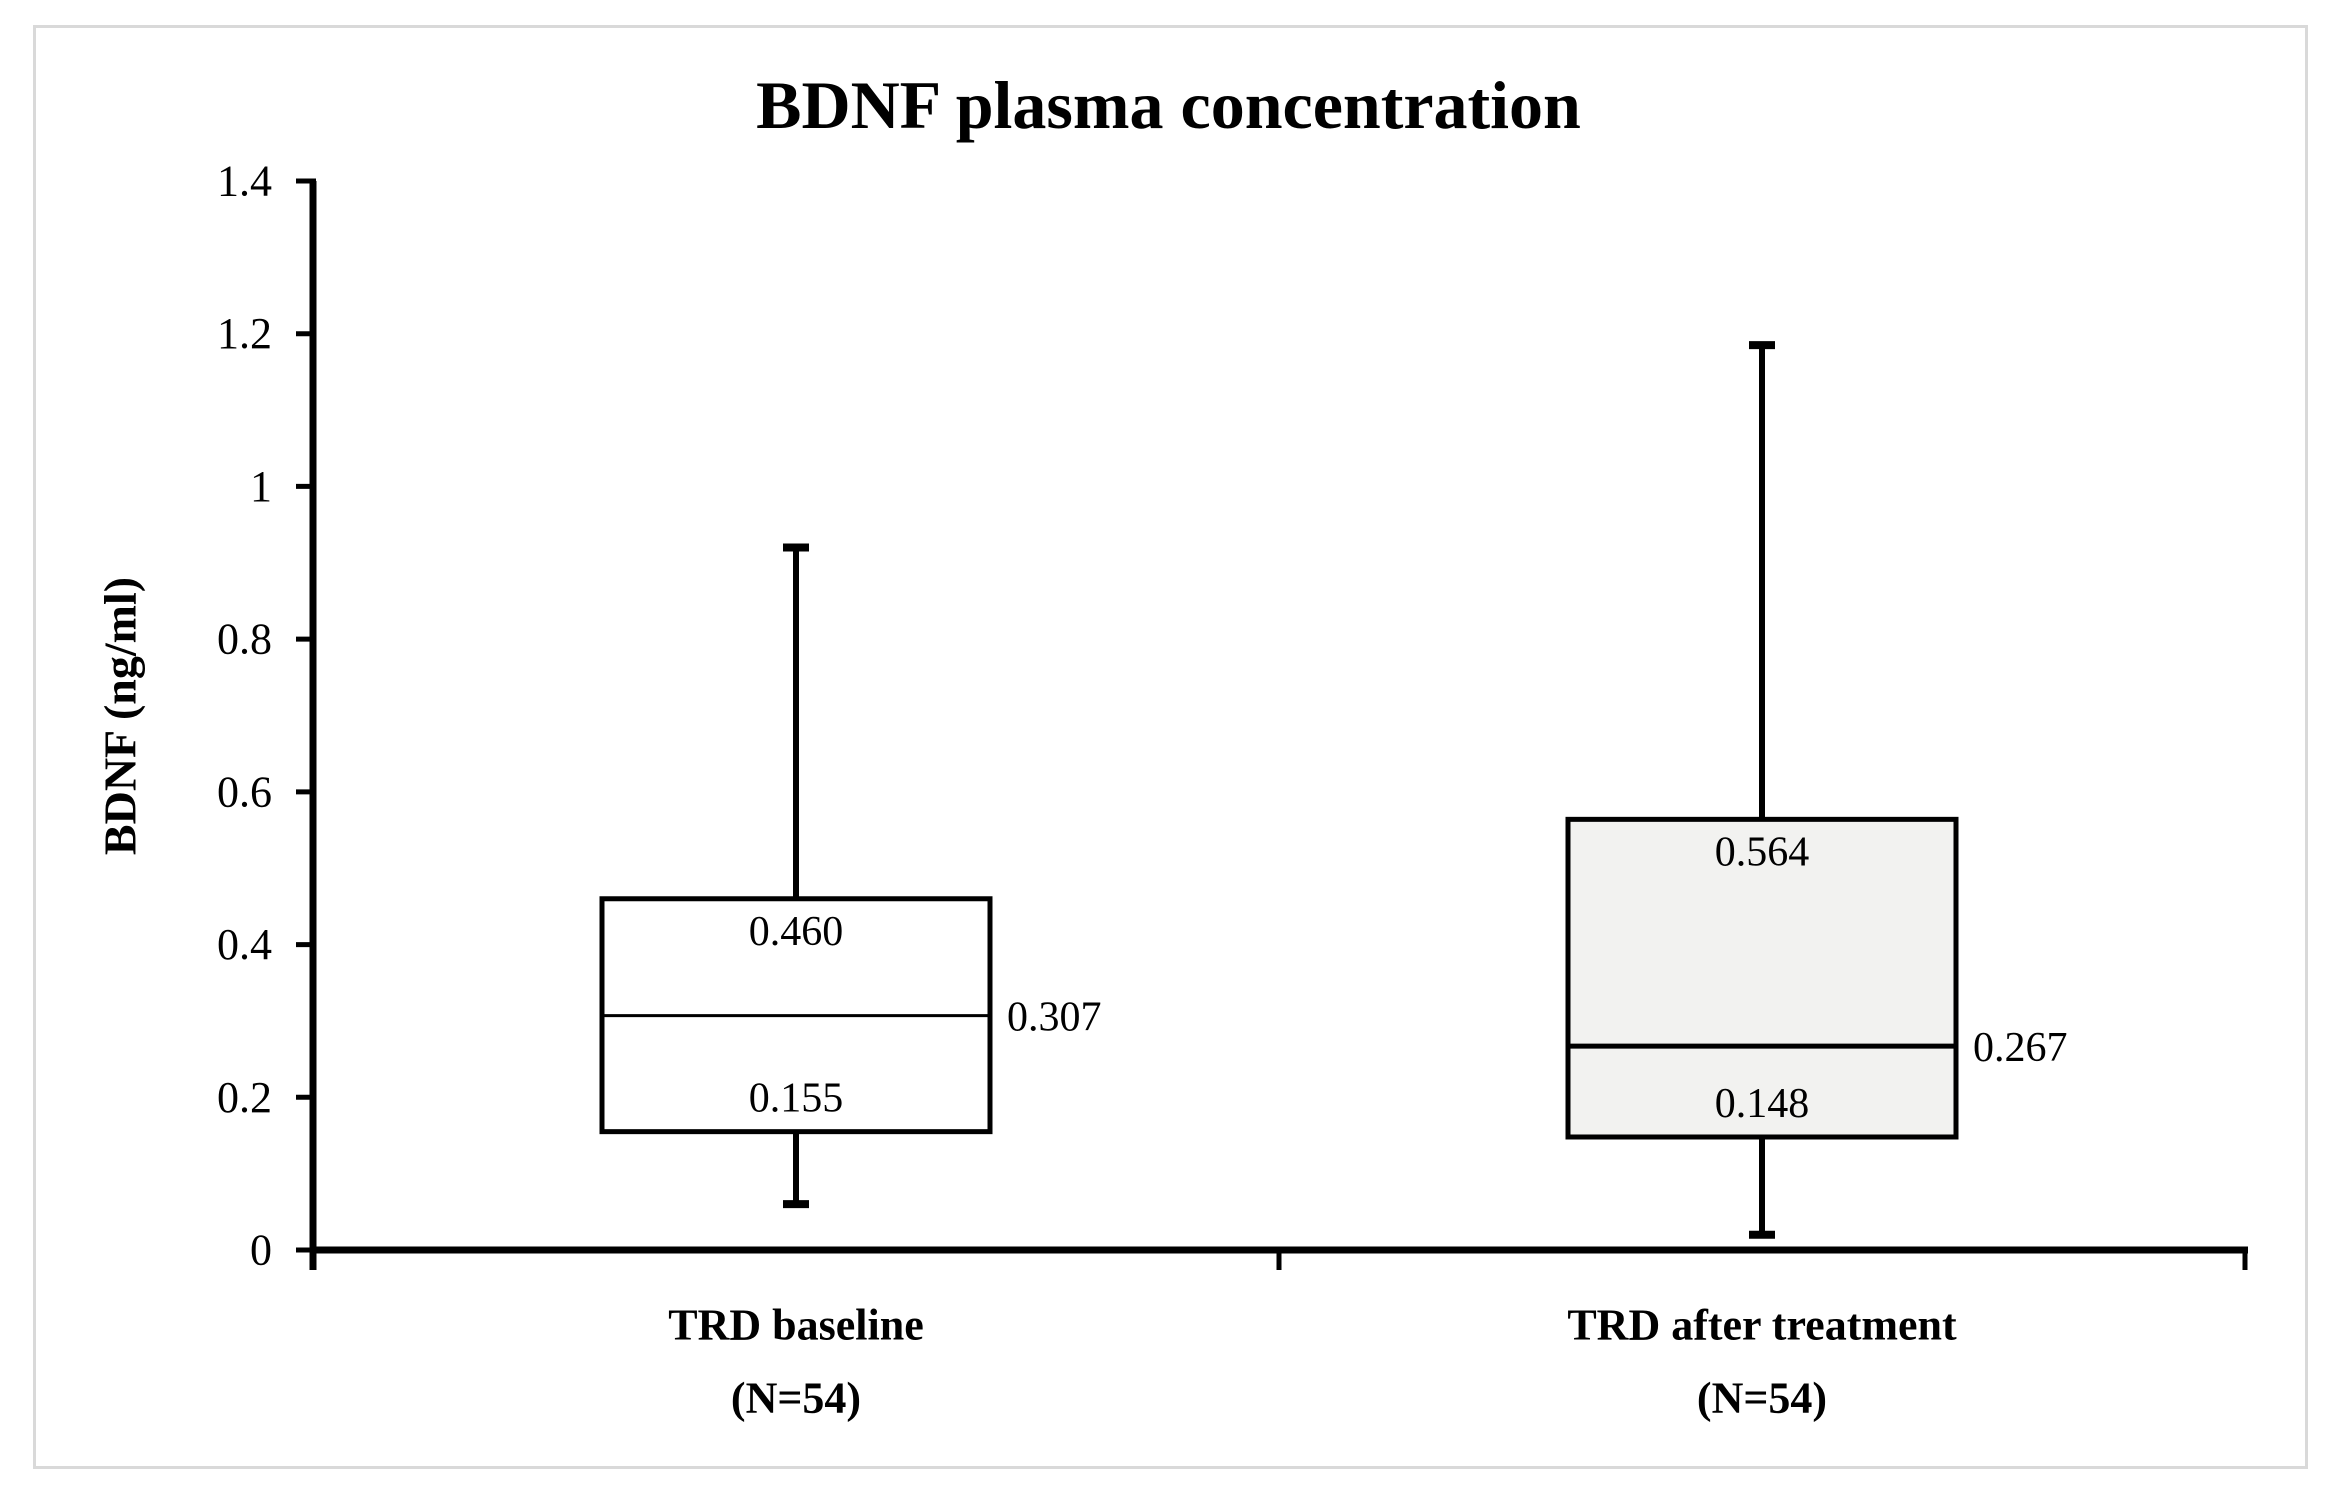  What do you see at coordinates (796, 1099) in the screenshot?
I see `q1-value-label: 0.155` at bounding box center [796, 1099].